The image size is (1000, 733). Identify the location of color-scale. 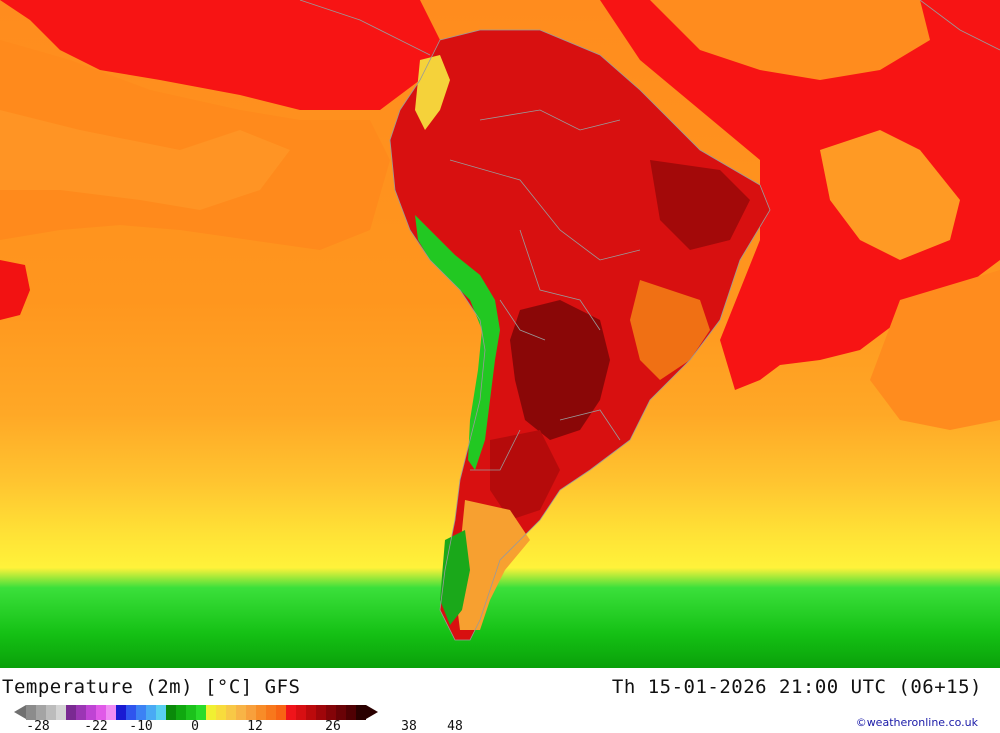
(196, 712).